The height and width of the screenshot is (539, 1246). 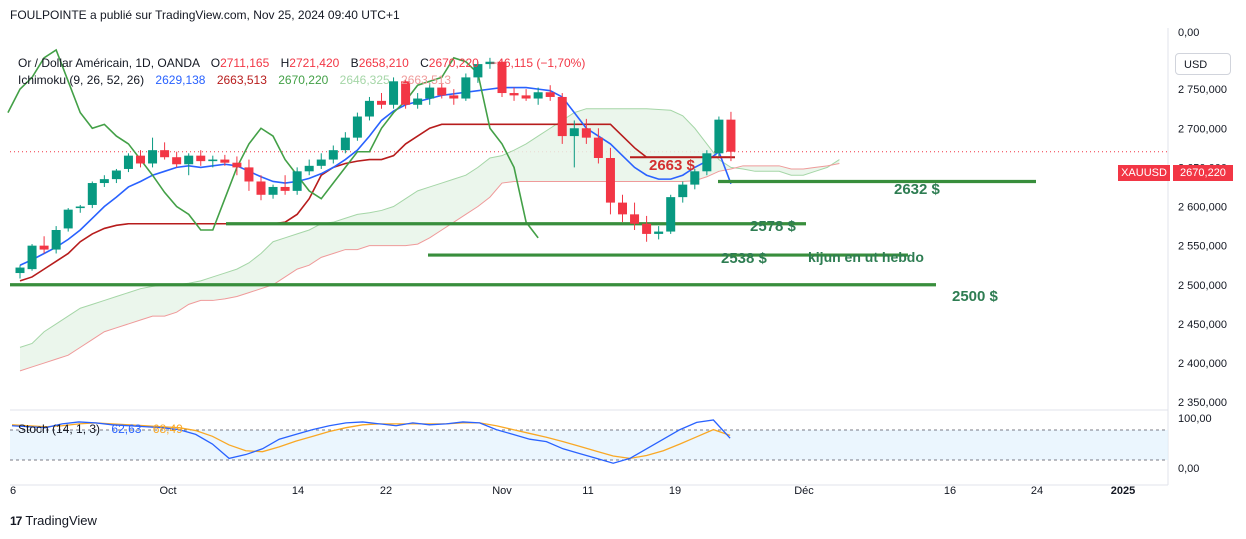 I want to click on stoch-legend: Stoch (14, 1, 3) 62,63 68,49, so click(x=100, y=429).